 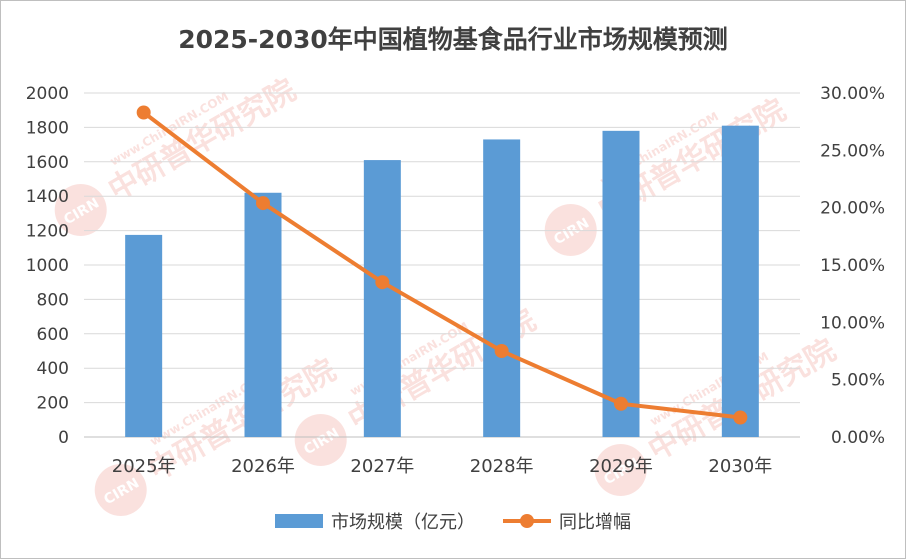 What do you see at coordinates (63, 438) in the screenshot?
I see `y-left-tick-label: 0` at bounding box center [63, 438].